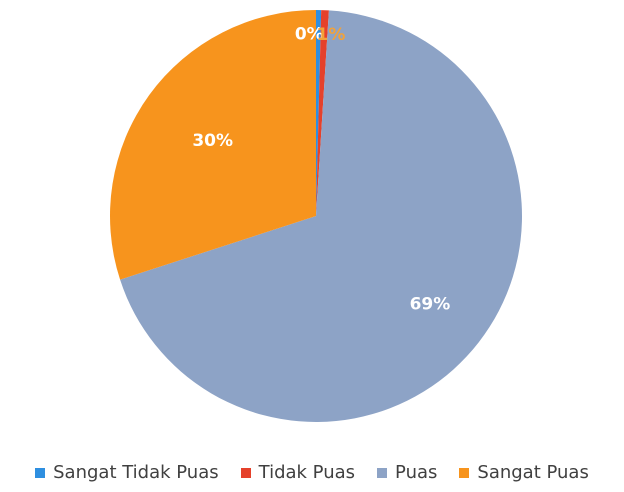  Describe the element at coordinates (416, 472) in the screenshot. I see `legend-label: Puas` at that location.